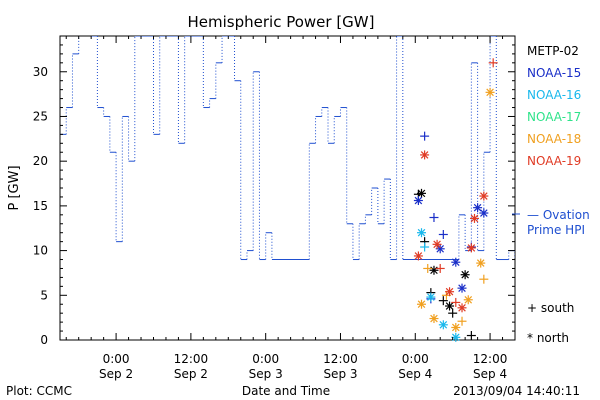 The height and width of the screenshot is (400, 600). Describe the element at coordinates (286, 391) in the screenshot. I see `x-axis-label: Date and Time` at that location.